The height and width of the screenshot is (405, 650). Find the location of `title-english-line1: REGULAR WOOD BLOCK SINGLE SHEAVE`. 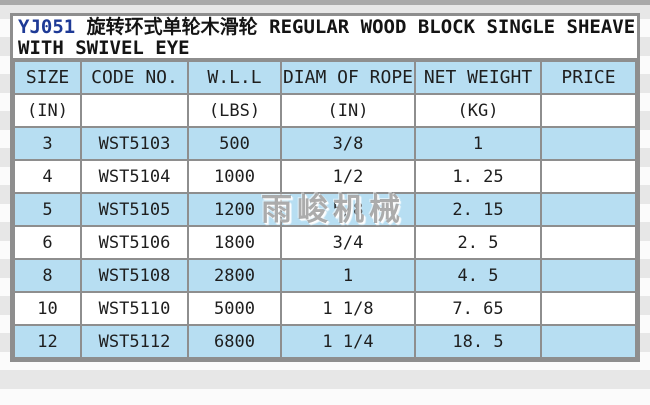

title-english-line1: REGULAR WOOD BLOCK SINGLE SHEAVE is located at coordinates (452, 27).